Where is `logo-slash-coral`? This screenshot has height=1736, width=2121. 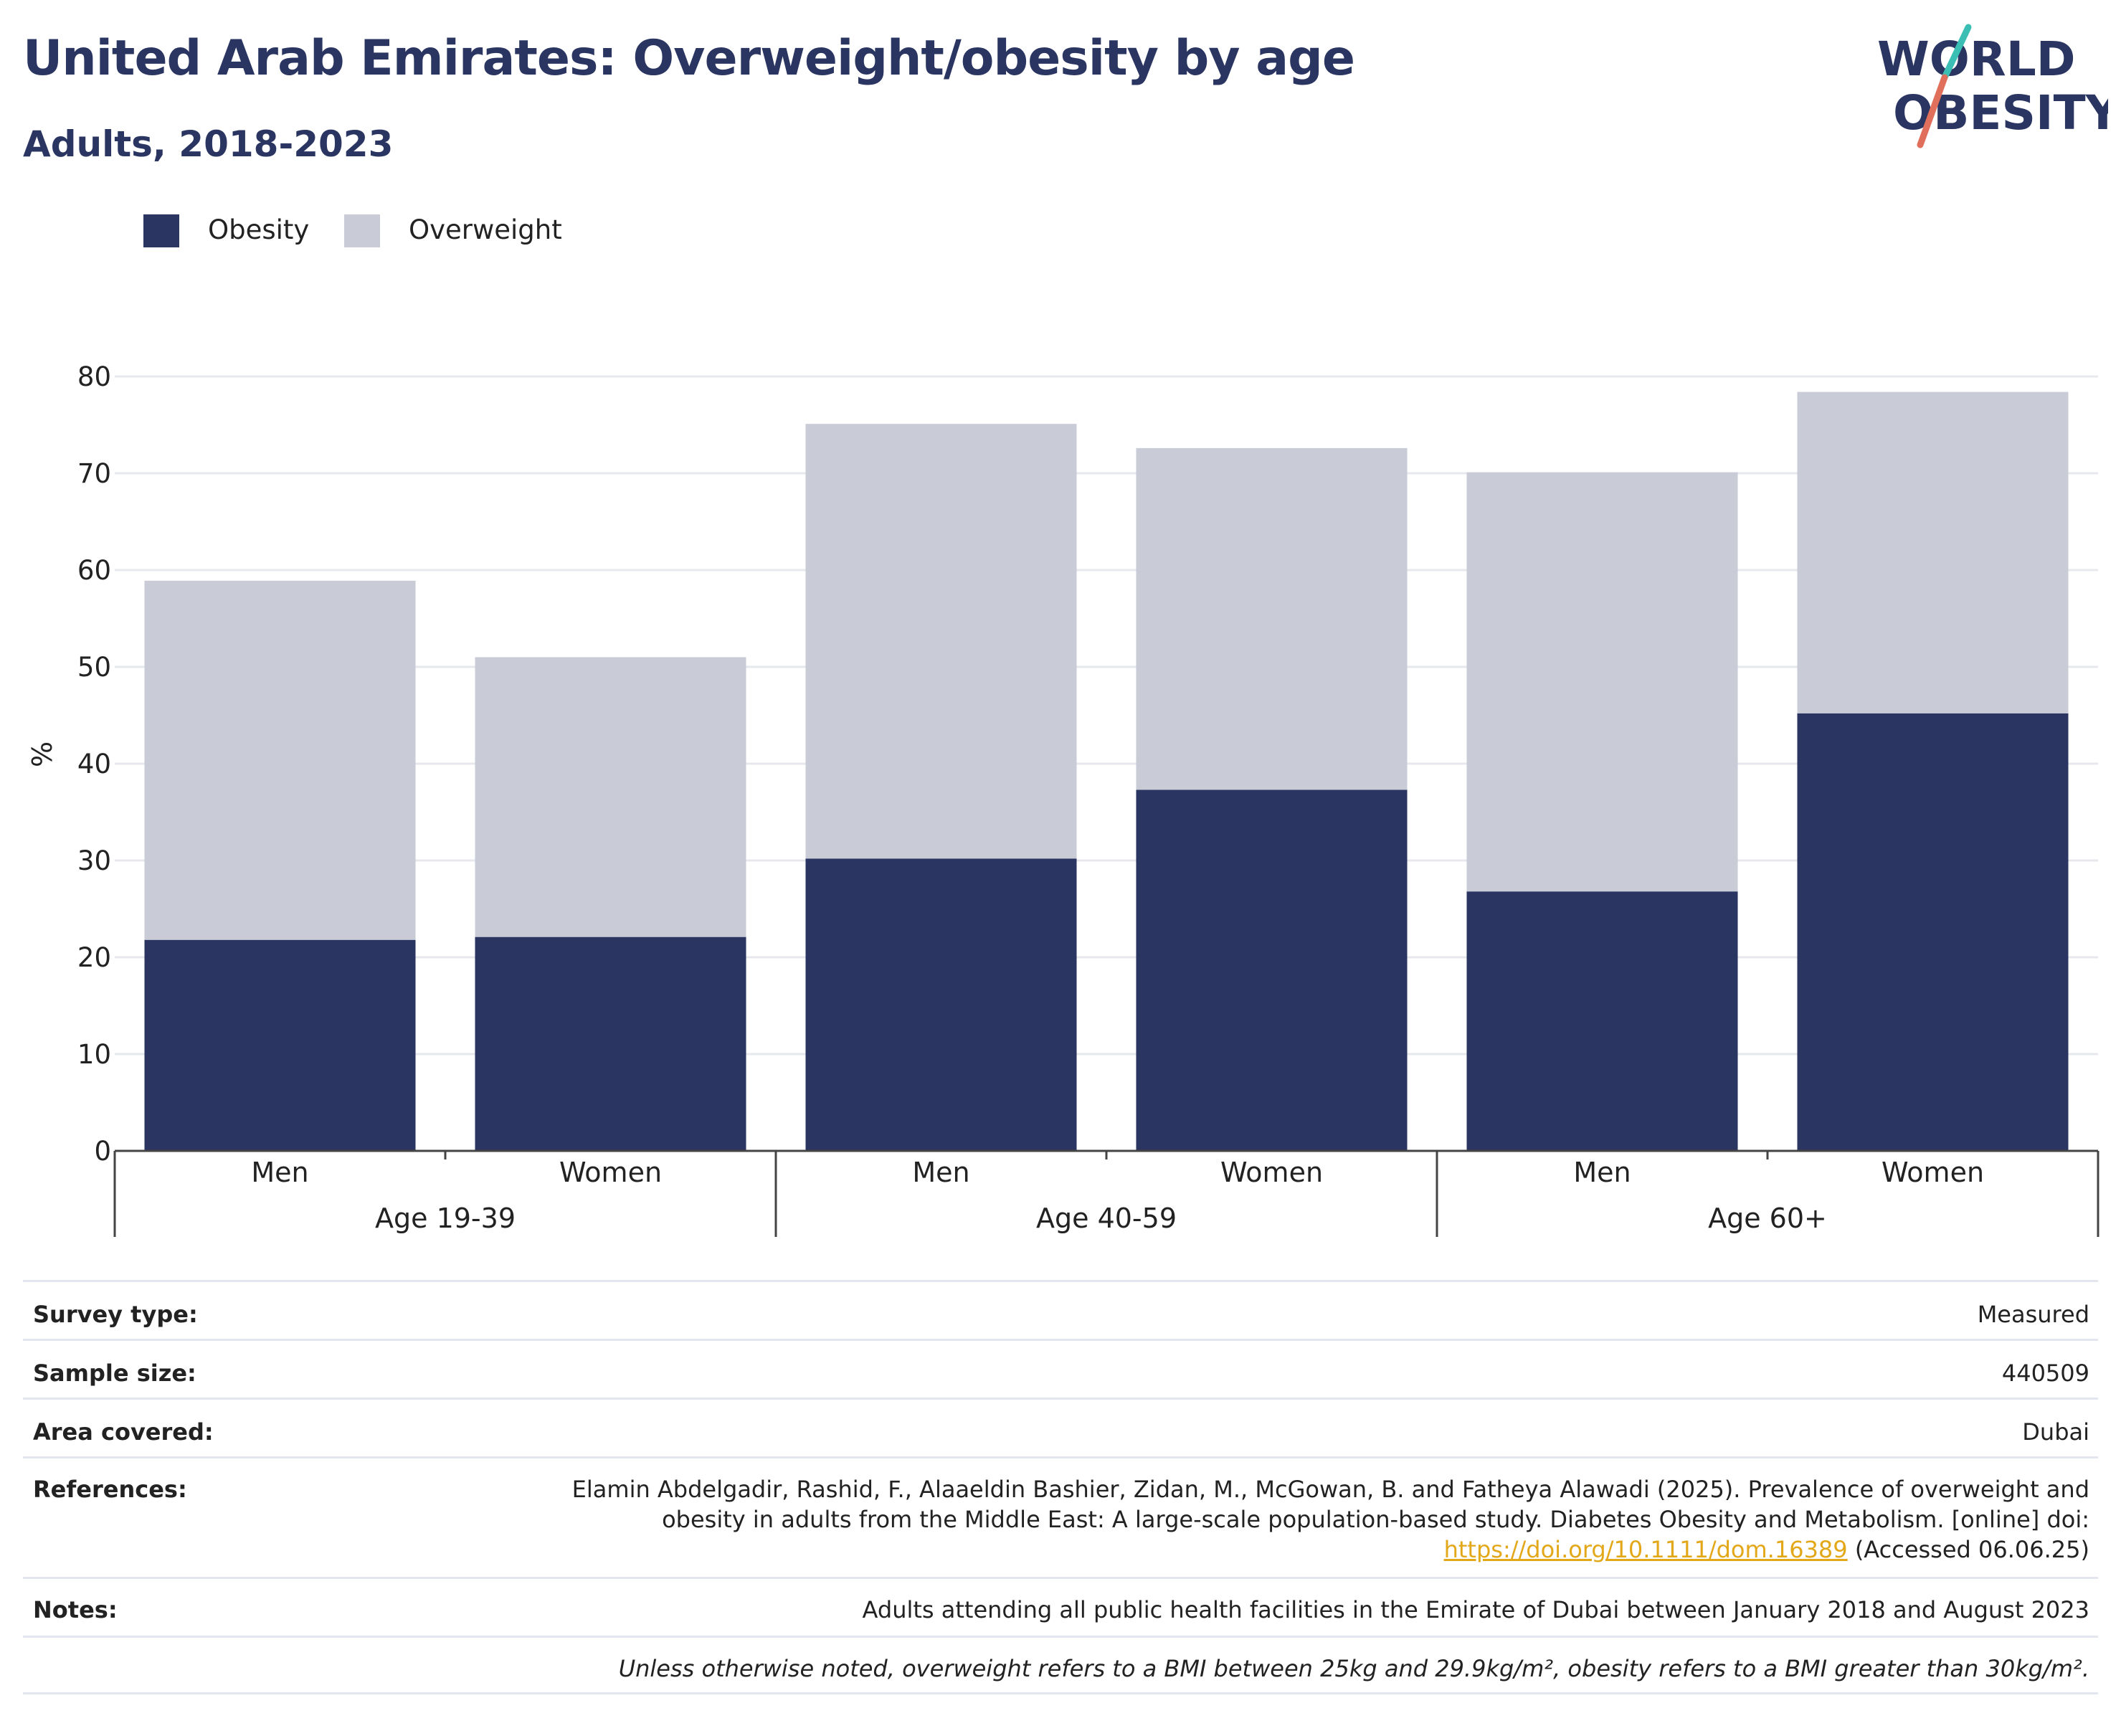
logo-slash-coral is located at coordinates (1932, 111).